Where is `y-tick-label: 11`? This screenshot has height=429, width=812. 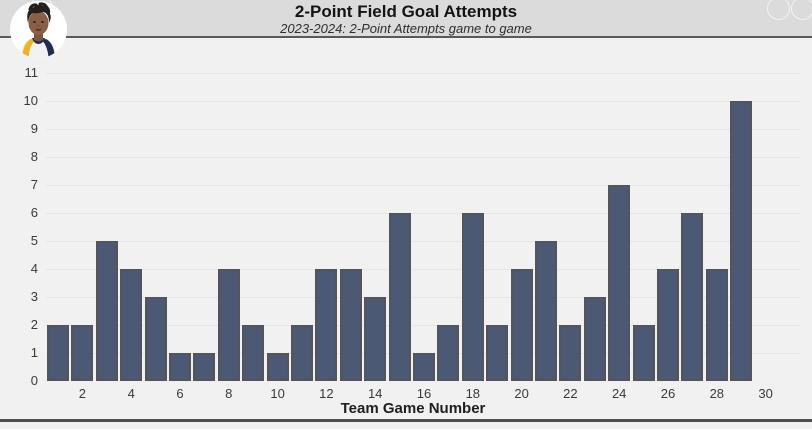 y-tick-label: 11 is located at coordinates (31, 72).